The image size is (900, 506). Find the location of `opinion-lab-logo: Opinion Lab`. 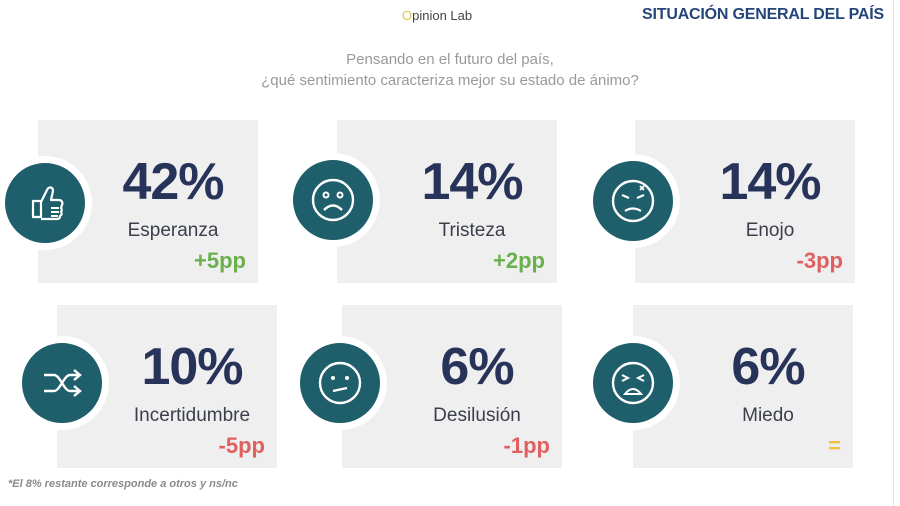

opinion-lab-logo: Opinion Lab is located at coordinates (437, 15).